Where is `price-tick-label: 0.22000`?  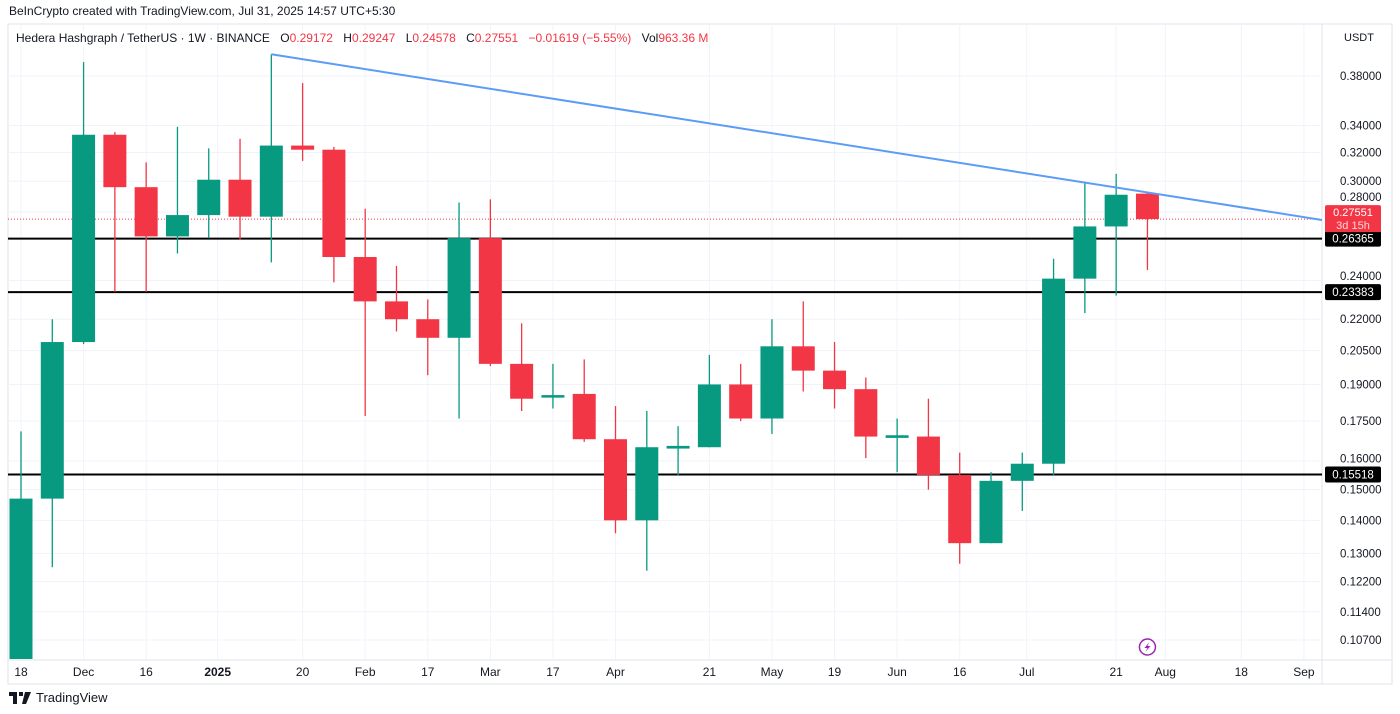 price-tick-label: 0.22000 is located at coordinates (1361, 320).